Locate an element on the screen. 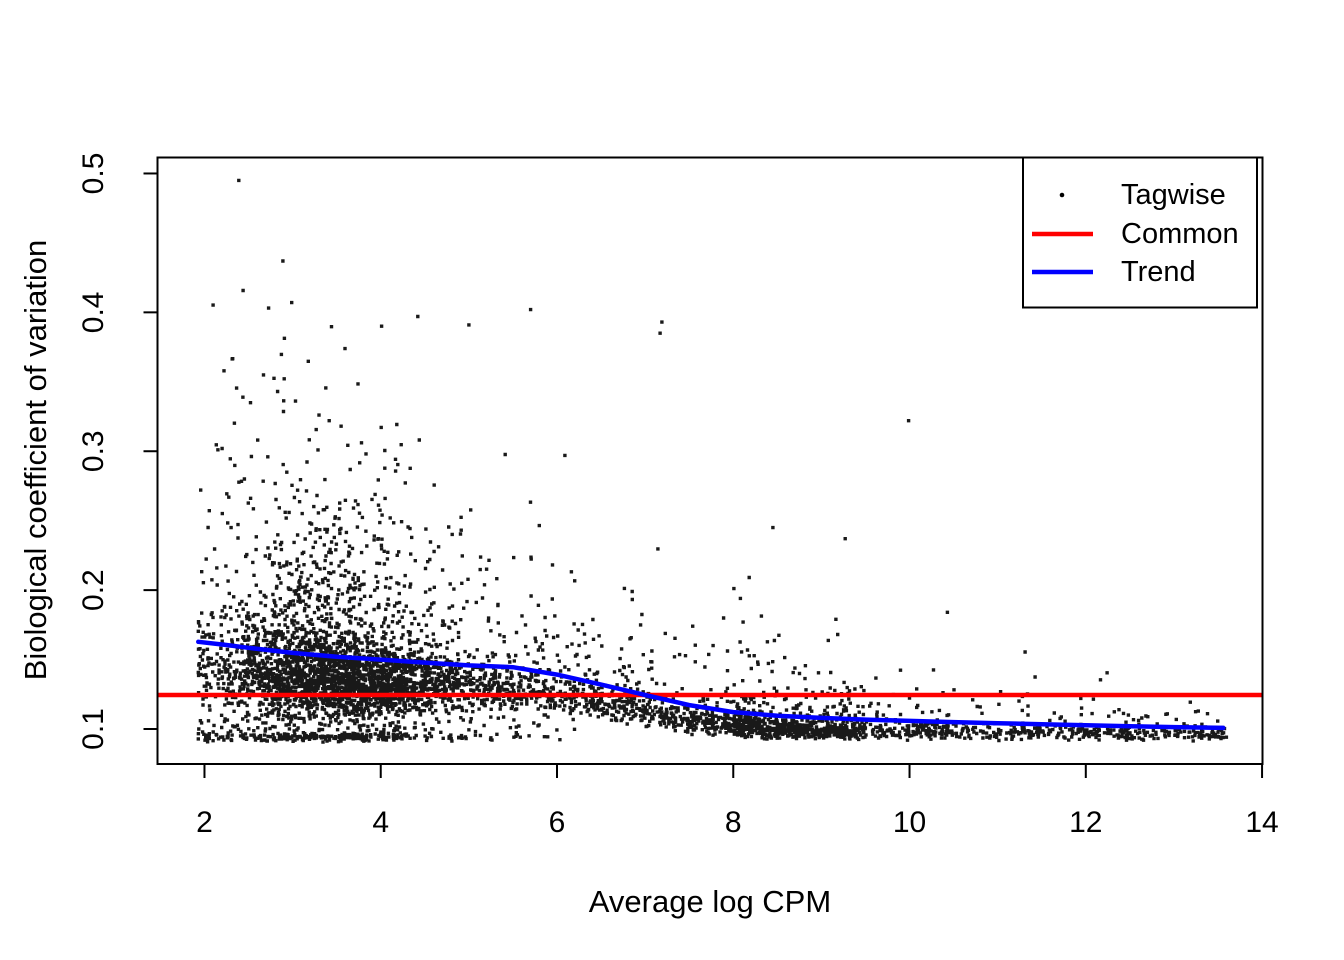 The height and width of the screenshot is (960, 1344). x-tick-label: 2 is located at coordinates (204, 822).